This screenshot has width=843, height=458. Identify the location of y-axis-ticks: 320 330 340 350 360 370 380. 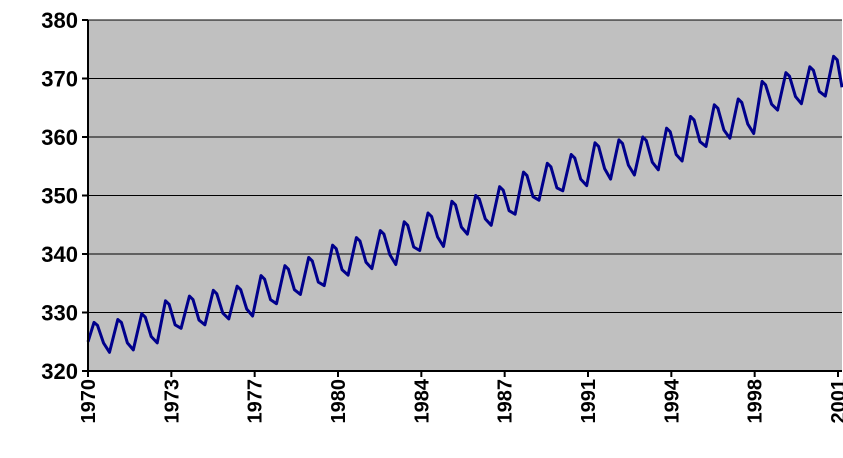
(64, 196).